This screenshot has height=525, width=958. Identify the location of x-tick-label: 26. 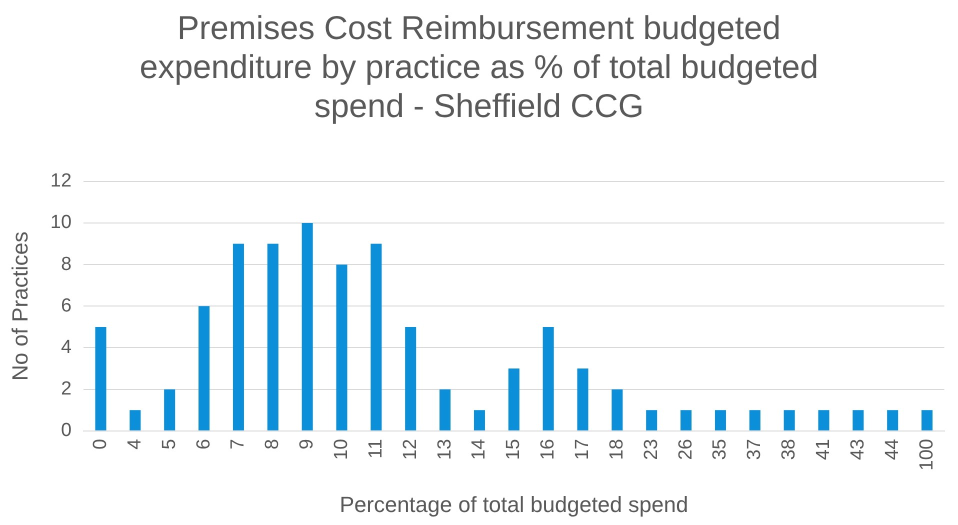
(685, 449).